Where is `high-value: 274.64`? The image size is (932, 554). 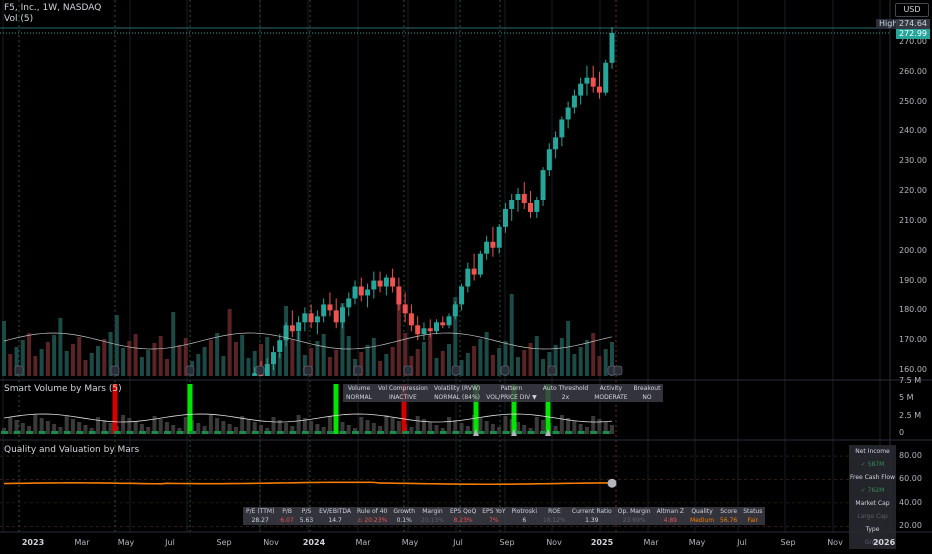 high-value: 274.64 is located at coordinates (913, 24).